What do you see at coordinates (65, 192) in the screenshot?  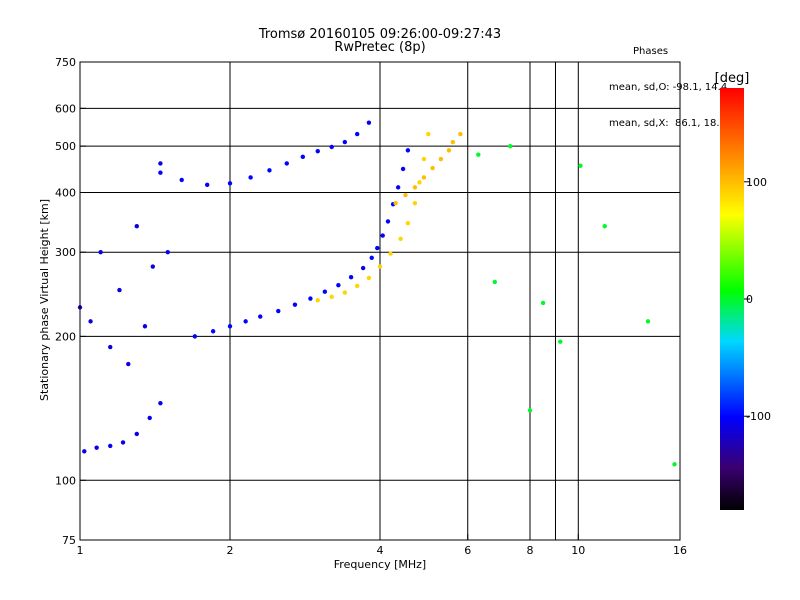 I see `y-tick-label: 400` at bounding box center [65, 192].